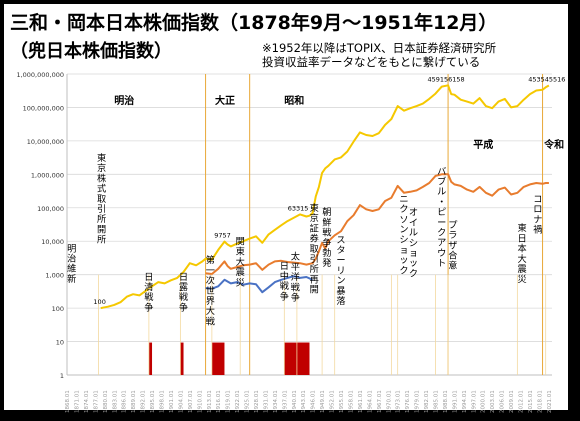 The height and width of the screenshot is (421, 580). I want to click on x-tick-label: 1979.01, so click(418, 401).